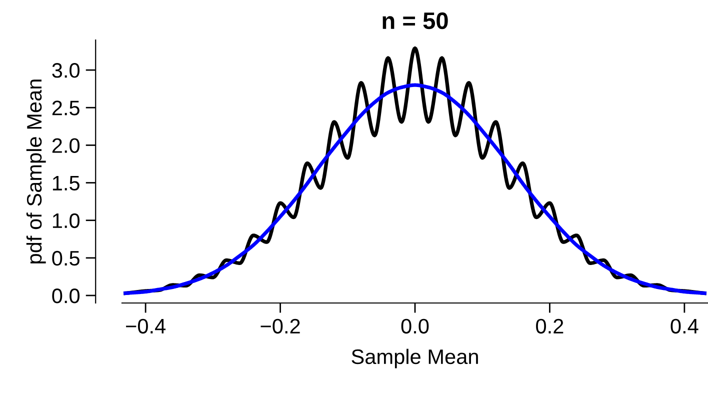 This screenshot has height=403, width=708. What do you see at coordinates (280, 326) in the screenshot?
I see `x-tick-label: −0.2` at bounding box center [280, 326].